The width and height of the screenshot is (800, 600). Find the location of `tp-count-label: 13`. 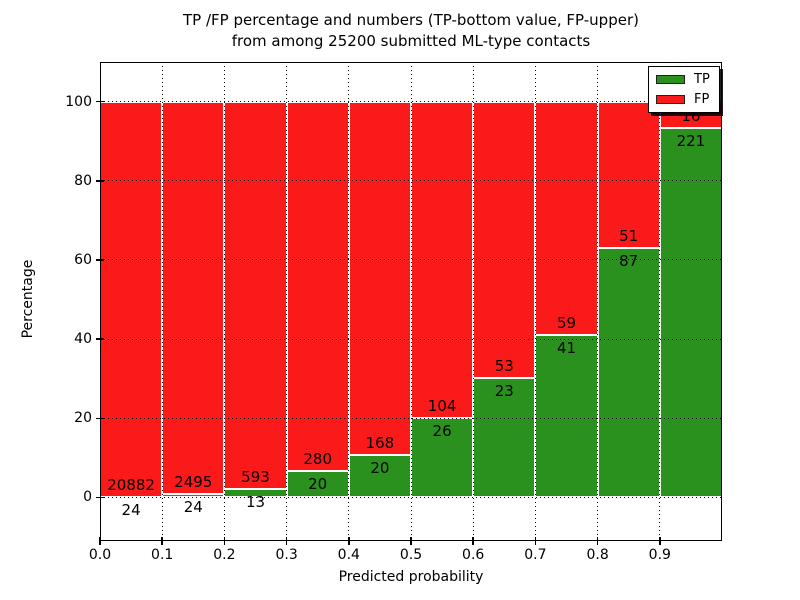

tp-count-label: 13 is located at coordinates (255, 501).